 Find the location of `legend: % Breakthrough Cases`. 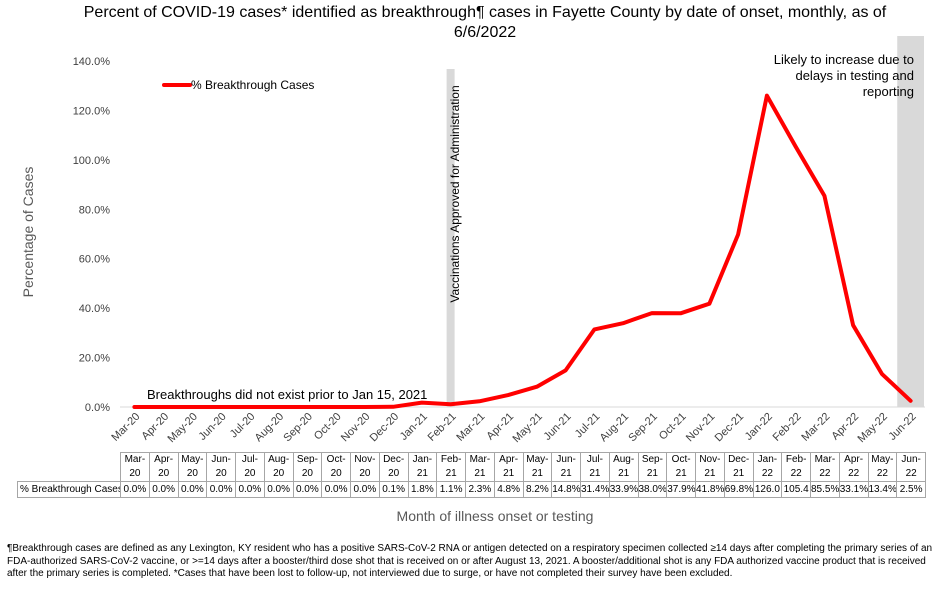

legend: % Breakthrough Cases is located at coordinates (238, 85).